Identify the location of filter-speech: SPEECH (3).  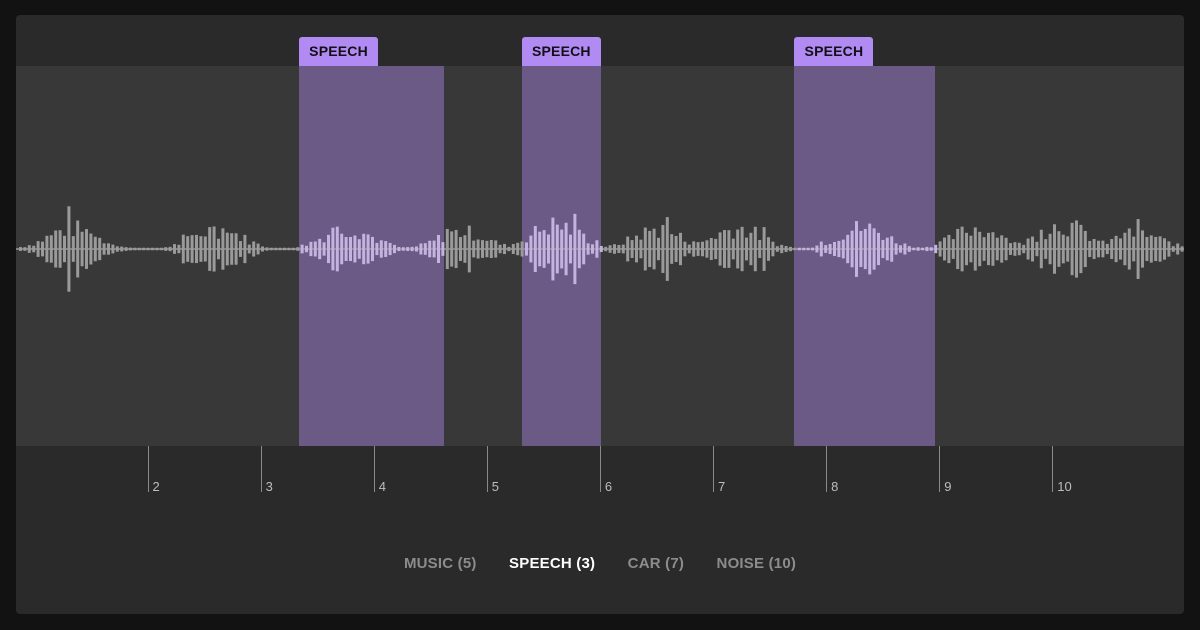
(552, 563).